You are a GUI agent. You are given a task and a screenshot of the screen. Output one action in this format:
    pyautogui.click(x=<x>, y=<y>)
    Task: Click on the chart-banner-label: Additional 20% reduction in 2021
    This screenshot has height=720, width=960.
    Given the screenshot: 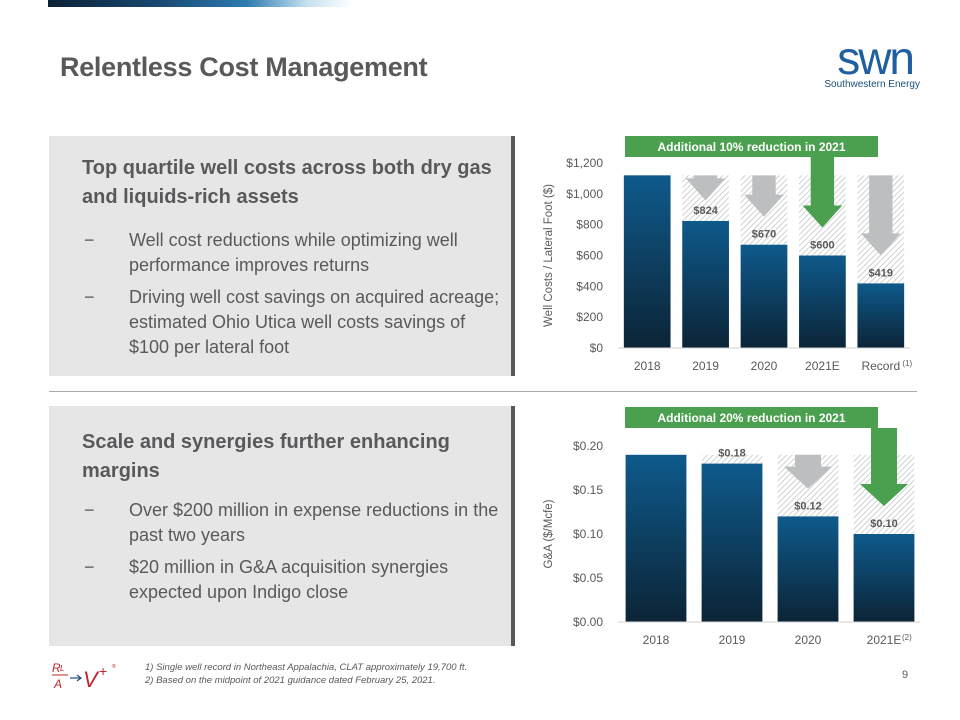 What is the action you would take?
    pyautogui.click(x=751, y=418)
    